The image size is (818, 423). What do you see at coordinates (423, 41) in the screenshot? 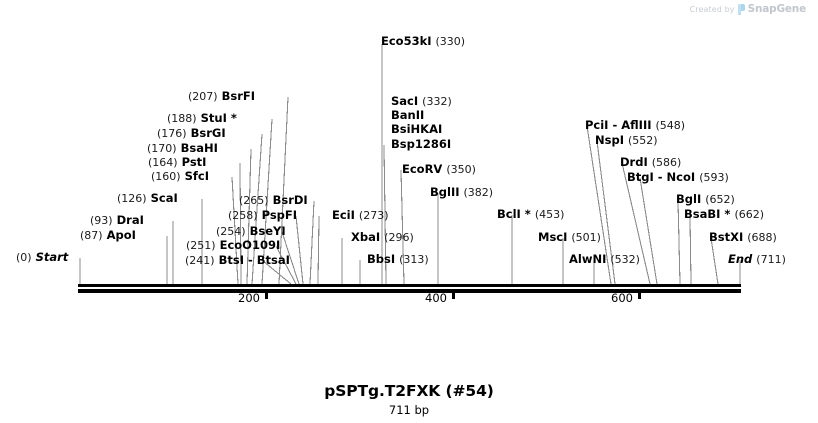
I see `site-label-eco53ki: Eco53kI (330)` at bounding box center [423, 41].